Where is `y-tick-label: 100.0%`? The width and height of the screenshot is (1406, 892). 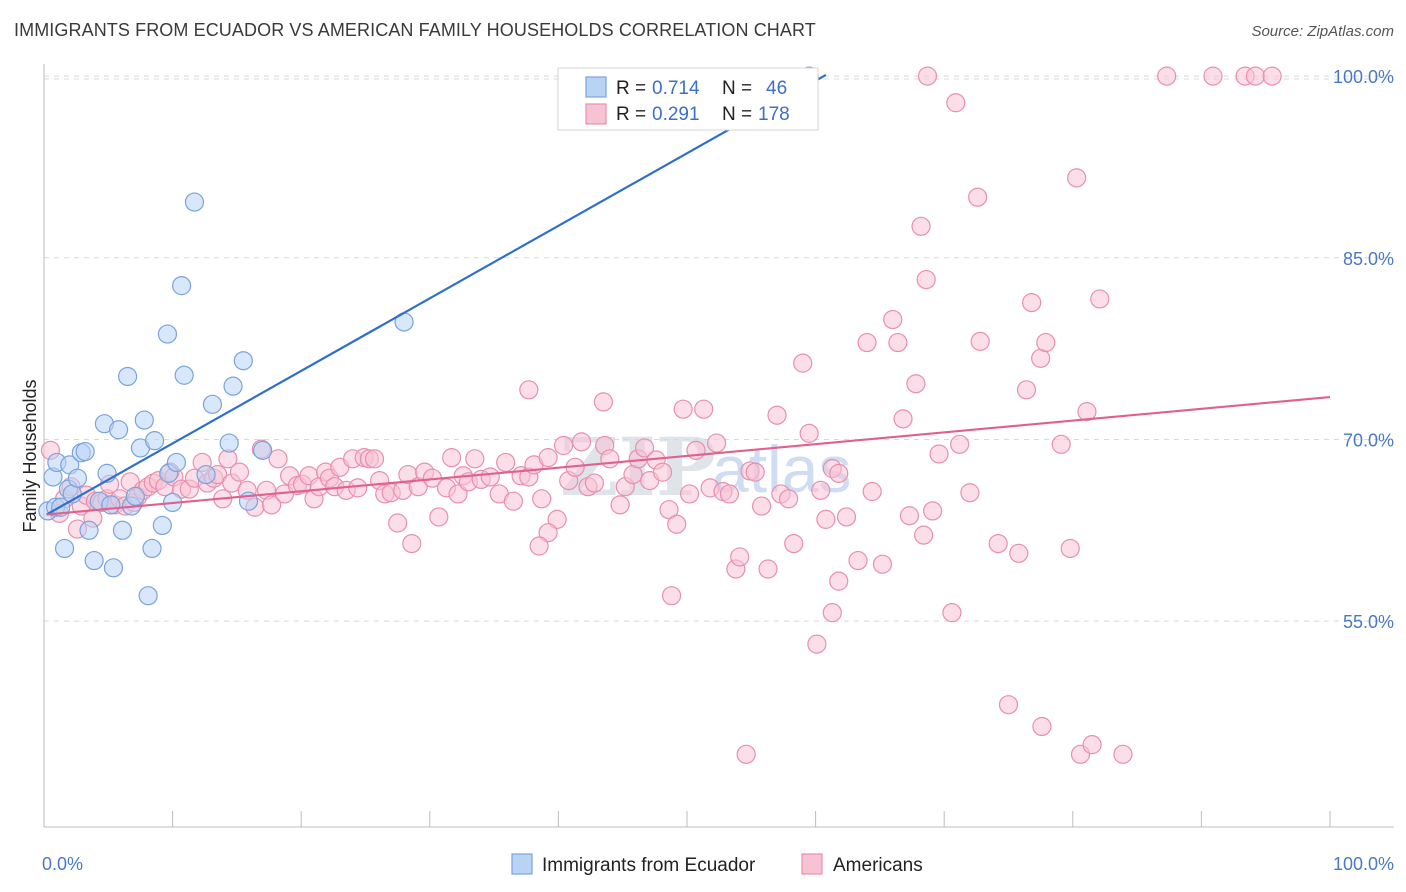
y-tick-label: 100.0% is located at coordinates (1363, 77).